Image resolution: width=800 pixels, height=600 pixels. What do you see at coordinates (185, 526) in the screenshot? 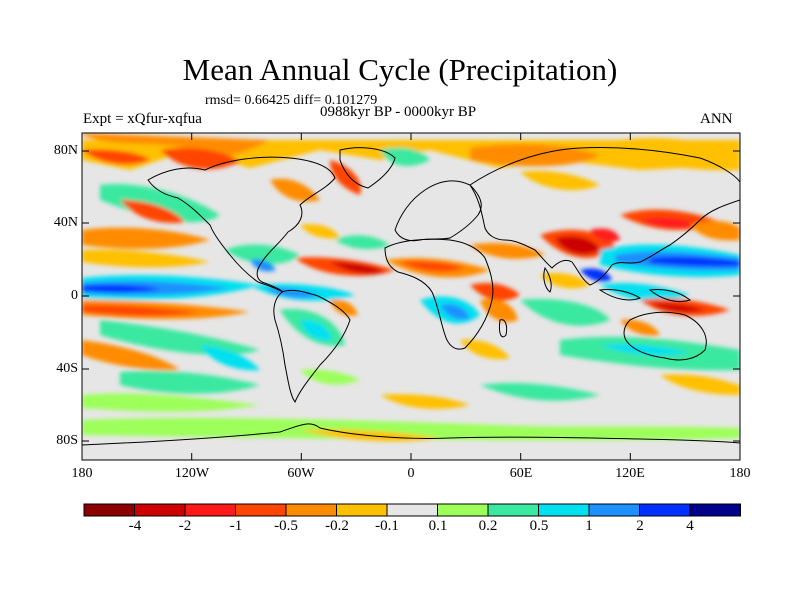
I see `colorbar-label: -2` at bounding box center [185, 526].